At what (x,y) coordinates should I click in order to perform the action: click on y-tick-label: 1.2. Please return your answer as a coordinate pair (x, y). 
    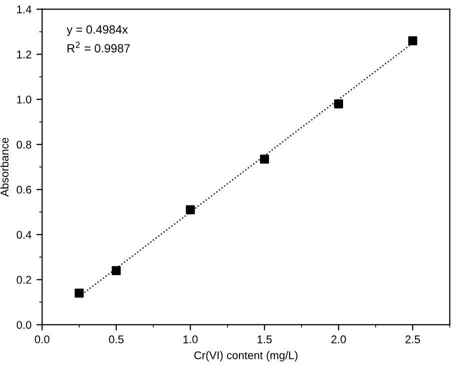
    Looking at the image, I should click on (24, 54).